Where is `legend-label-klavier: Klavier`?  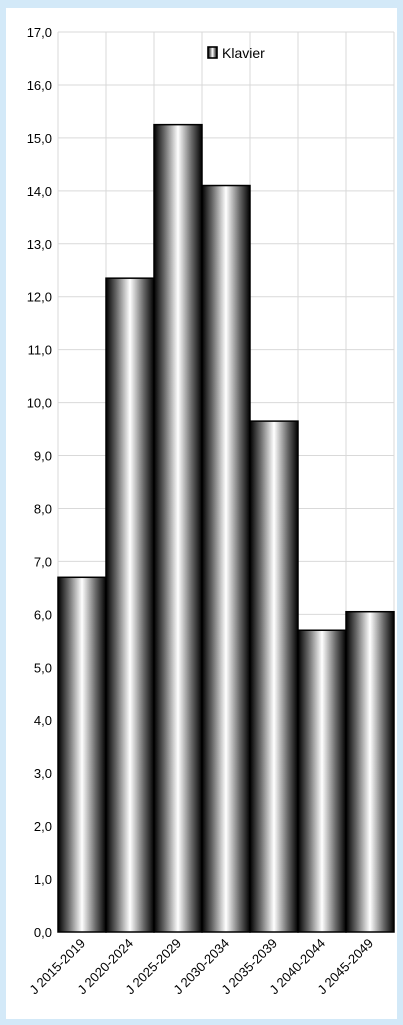
legend-label-klavier: Klavier is located at coordinates (243, 53).